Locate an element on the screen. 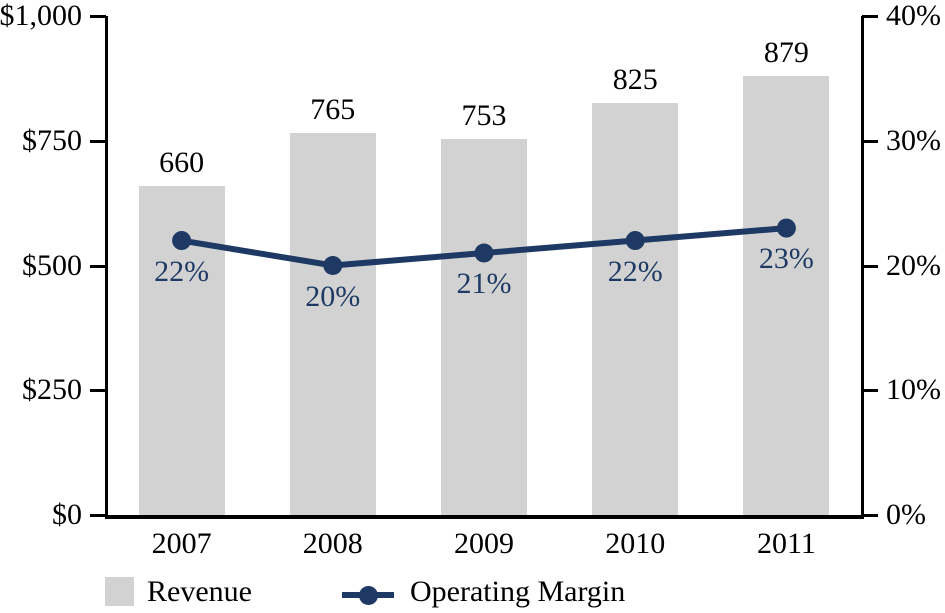 This screenshot has width=945, height=613. legend-label-operating-margin: Operating Margin is located at coordinates (518, 591).